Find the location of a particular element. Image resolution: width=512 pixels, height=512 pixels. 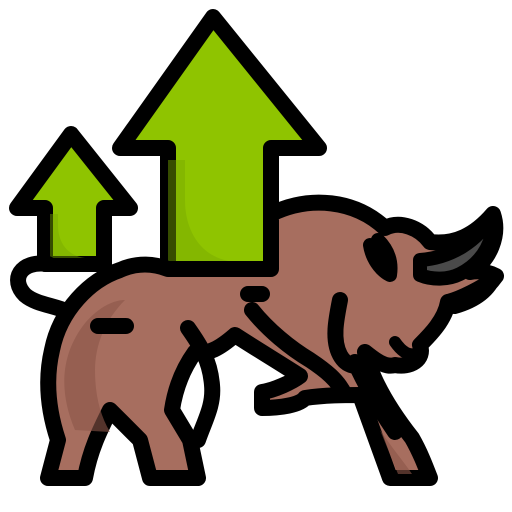

bull-ear is located at coordinates (380, 257).